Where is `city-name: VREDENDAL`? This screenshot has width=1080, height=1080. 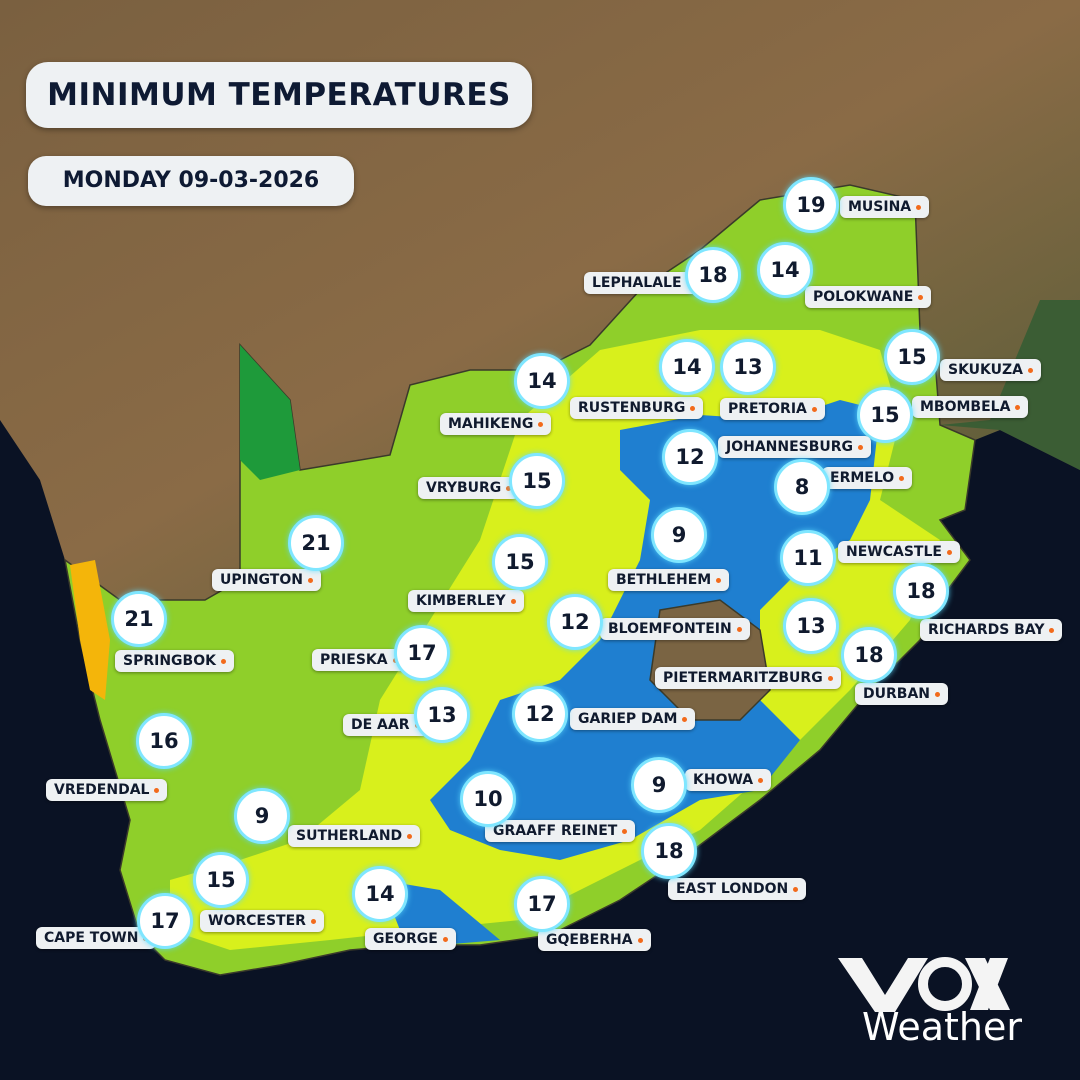 city-name: VREDENDAL is located at coordinates (102, 790).